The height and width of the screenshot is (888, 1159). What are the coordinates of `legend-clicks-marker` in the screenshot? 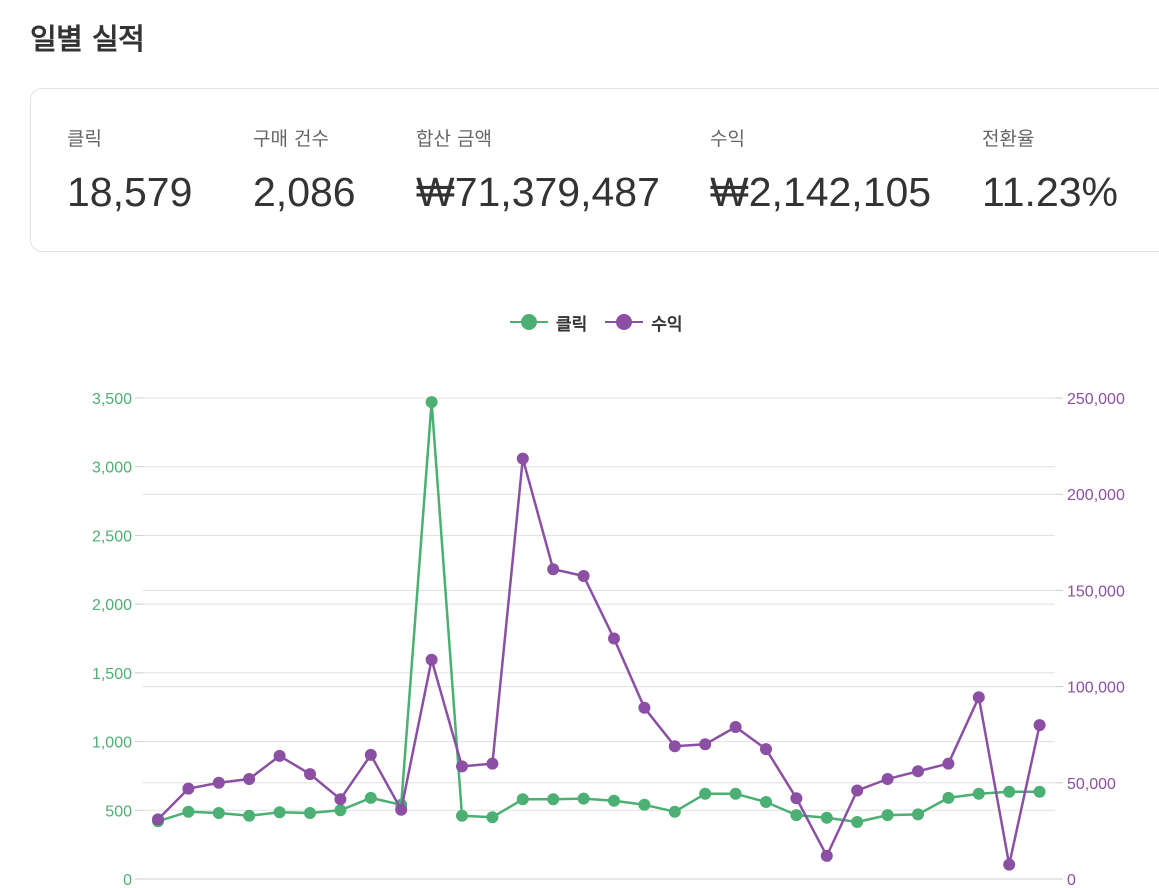 It's located at (529, 322).